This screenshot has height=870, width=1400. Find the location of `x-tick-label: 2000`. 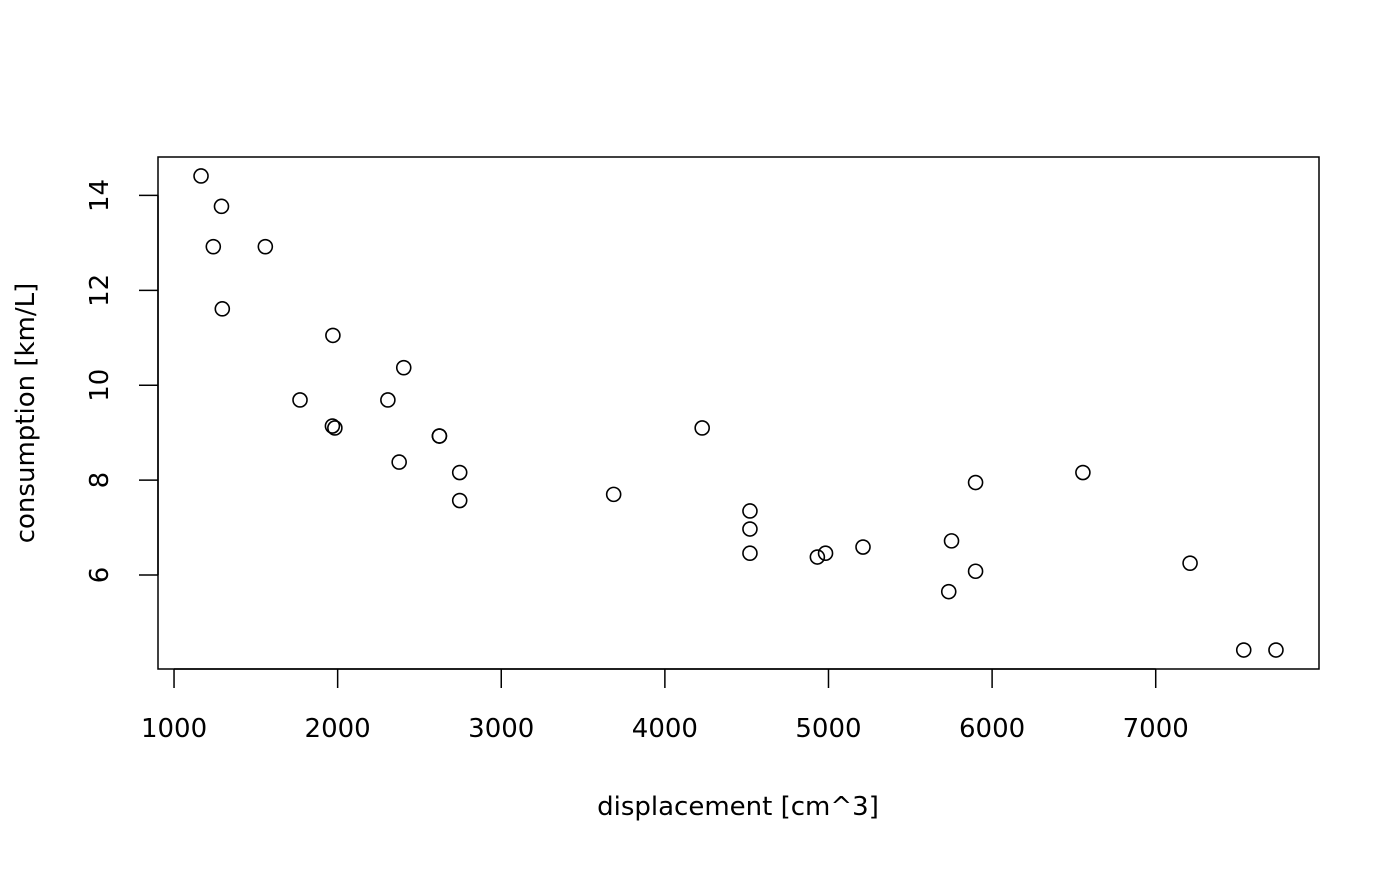

x-tick-label: 2000 is located at coordinates (338, 729).